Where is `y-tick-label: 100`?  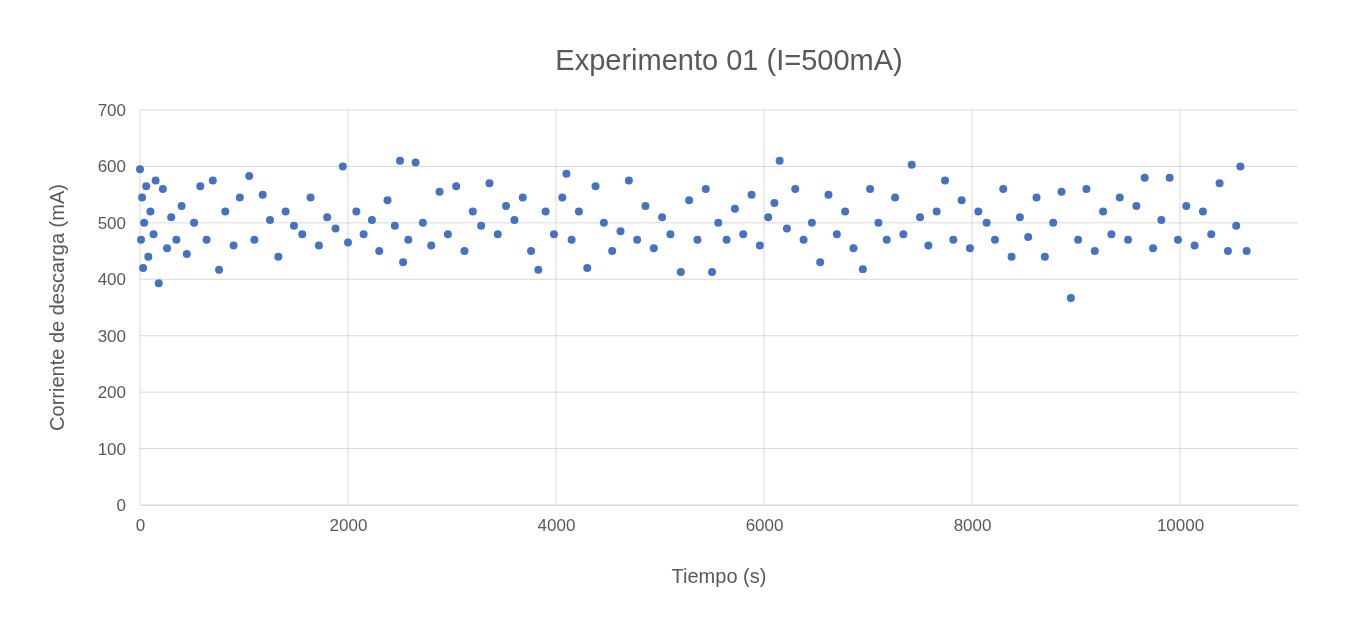
y-tick-label: 100 is located at coordinates (111, 449).